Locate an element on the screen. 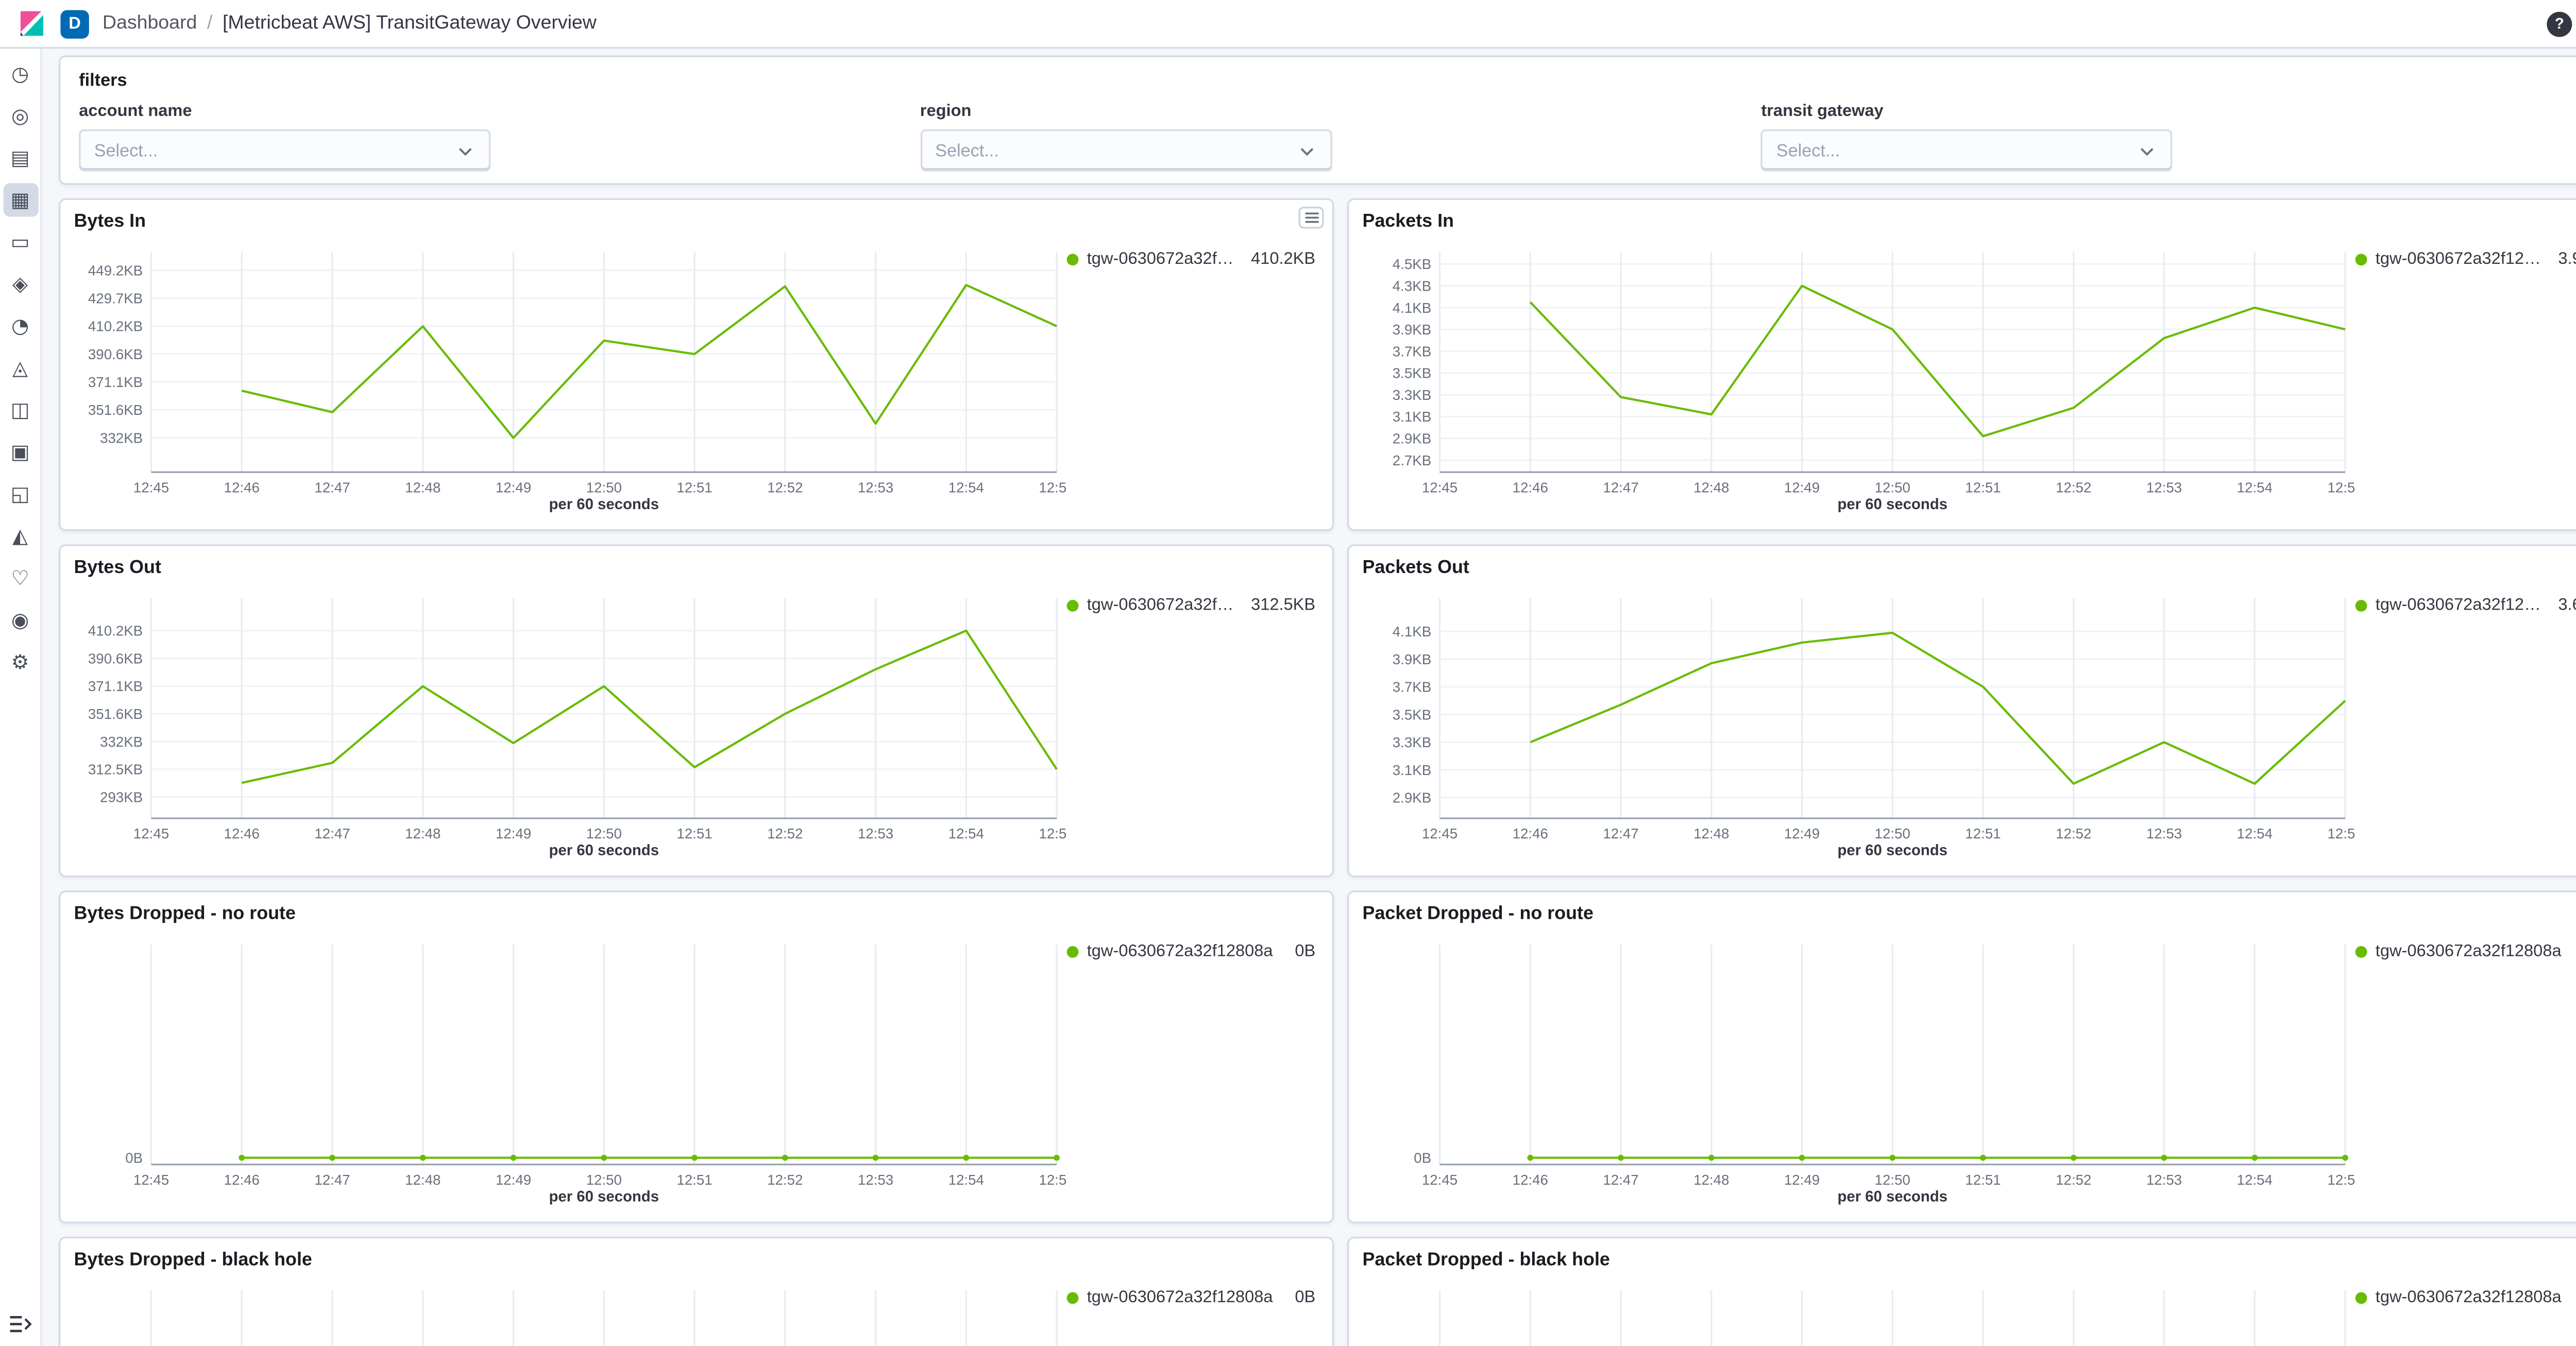 The width and height of the screenshot is (2576, 1346). panel-options-button is located at coordinates (1311, 218).